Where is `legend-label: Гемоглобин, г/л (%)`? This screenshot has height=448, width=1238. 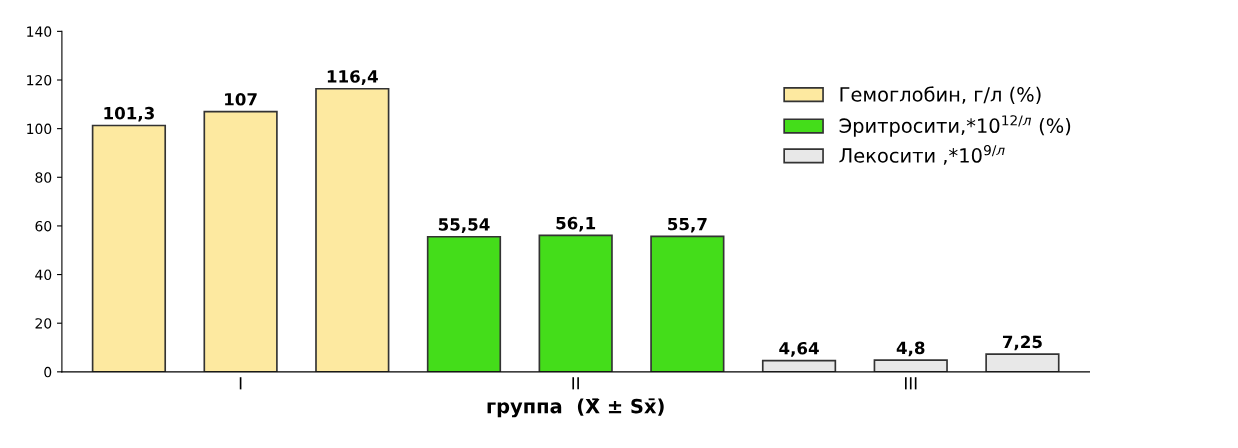
legend-label: Гемоглобин, г/л (%) is located at coordinates (940, 95).